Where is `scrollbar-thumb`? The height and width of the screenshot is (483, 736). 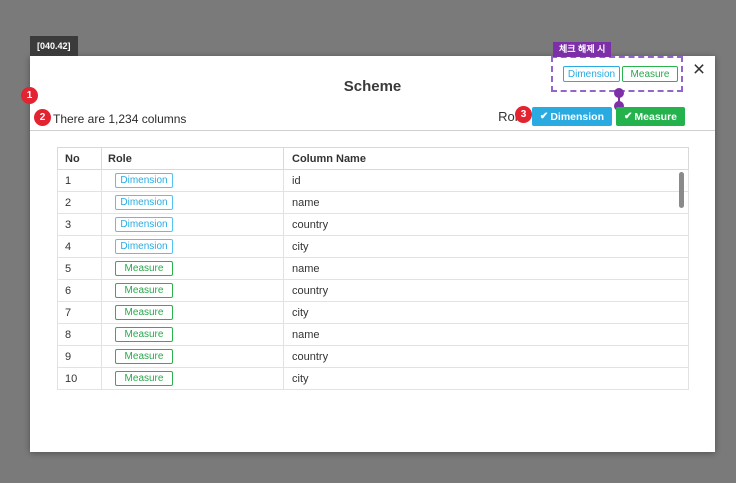
scrollbar-thumb is located at coordinates (681, 190).